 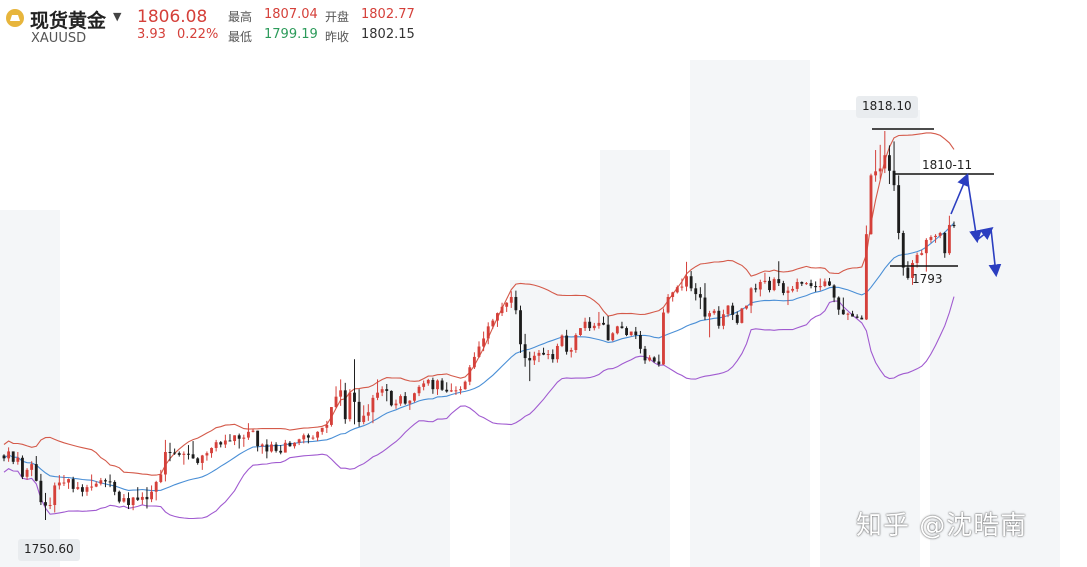 What do you see at coordinates (15, 18) in the screenshot?
I see `gold-bar-icon` at bounding box center [15, 18].